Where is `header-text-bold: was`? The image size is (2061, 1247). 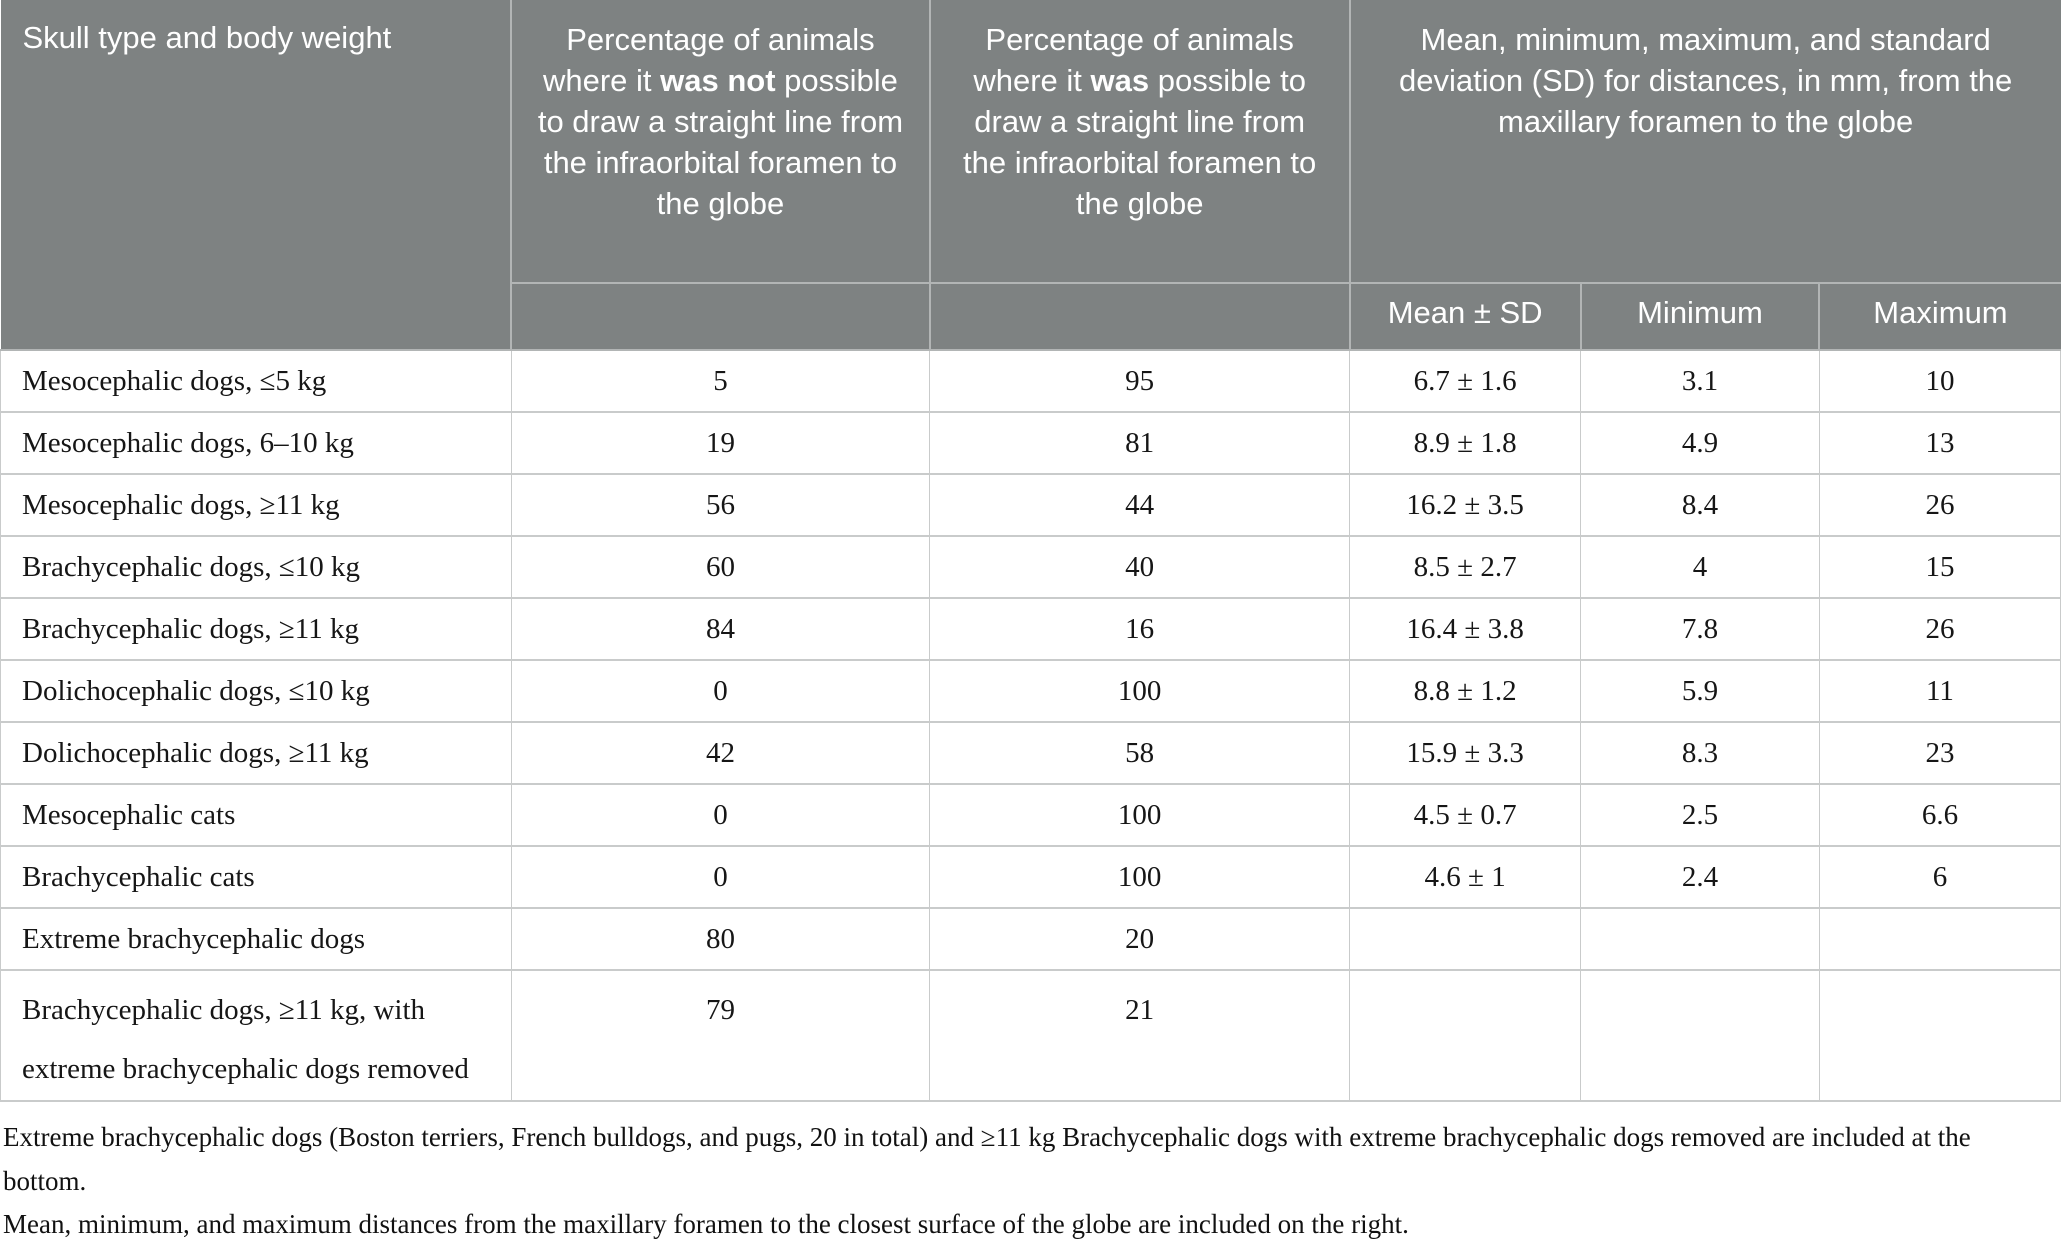 header-text-bold: was is located at coordinates (1120, 80).